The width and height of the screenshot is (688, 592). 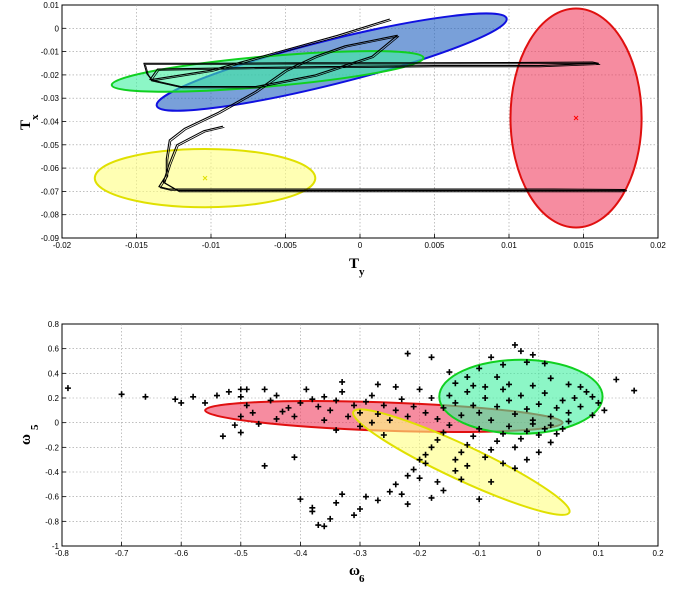 What do you see at coordinates (434, 245) in the screenshot?
I see `x-tick-label: 0.005` at bounding box center [434, 245].